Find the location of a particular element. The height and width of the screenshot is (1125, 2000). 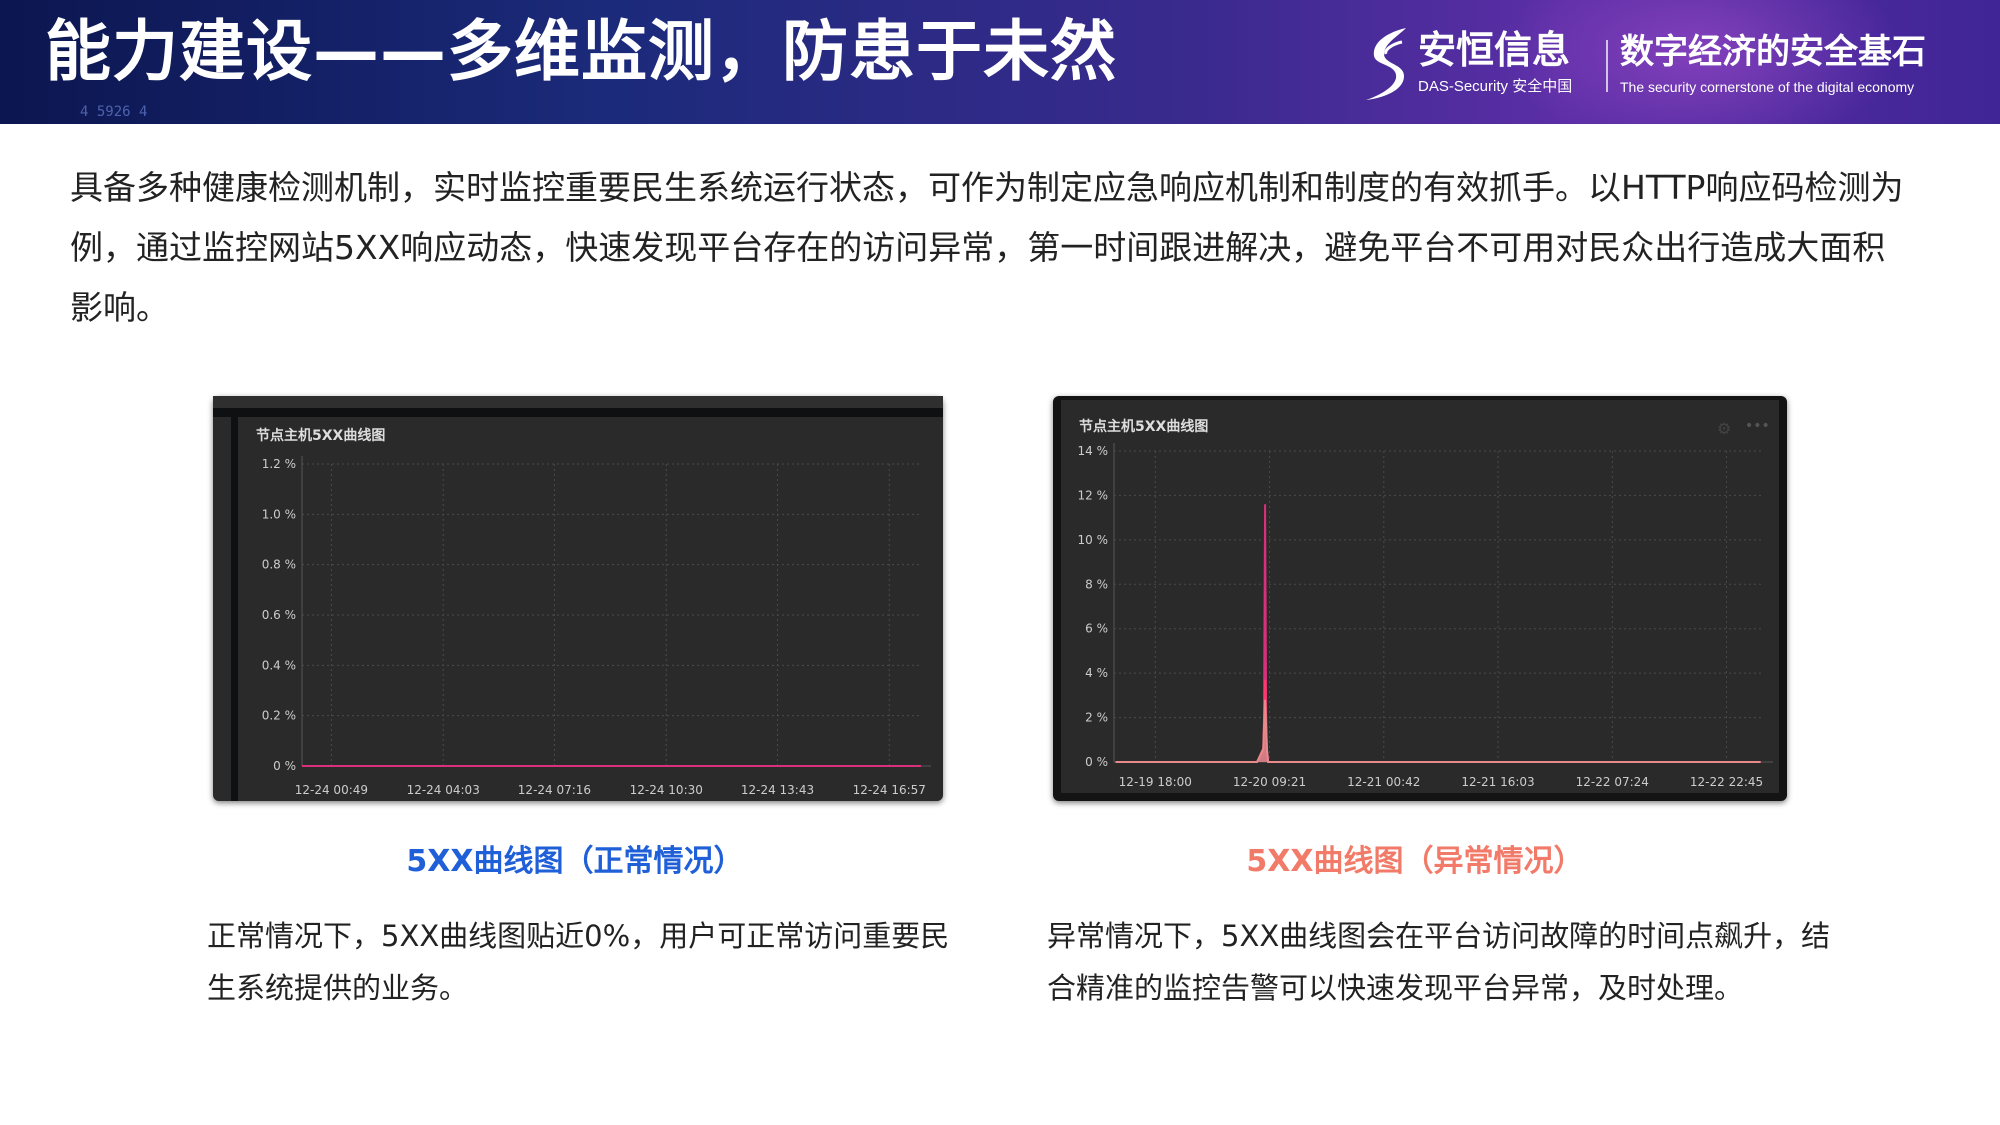

slide-title: 能力建设——多维监测，防患于未然 is located at coordinates (581, 51).